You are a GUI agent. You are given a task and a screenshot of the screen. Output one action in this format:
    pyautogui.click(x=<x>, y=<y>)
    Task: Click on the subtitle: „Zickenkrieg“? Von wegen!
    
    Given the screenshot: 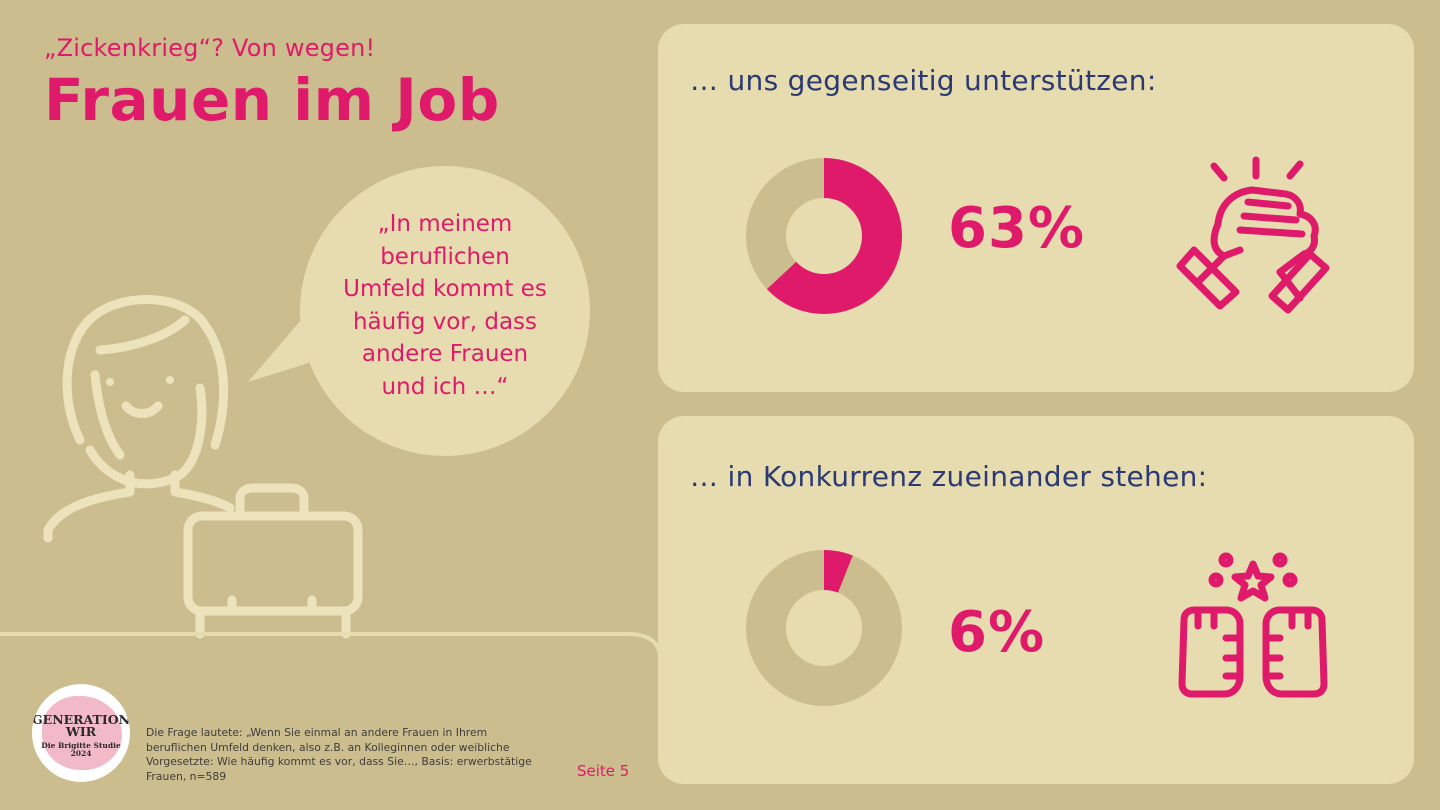 What is the action you would take?
    pyautogui.click(x=210, y=48)
    